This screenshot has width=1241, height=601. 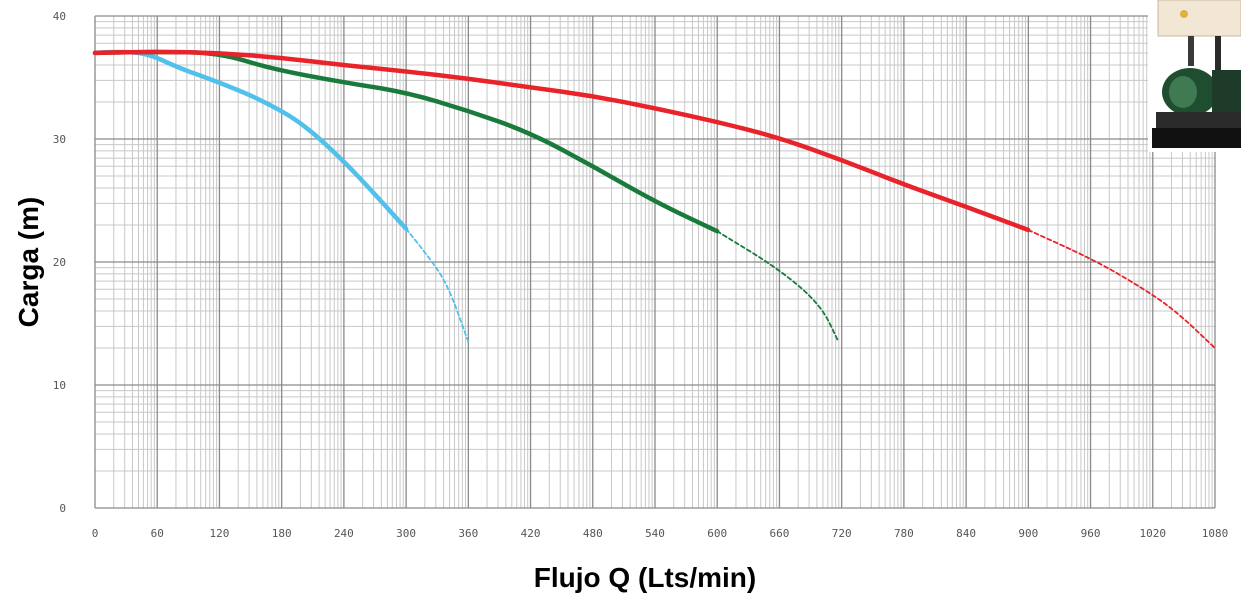 I want to click on control-light-icon, so click(x=1184, y=14).